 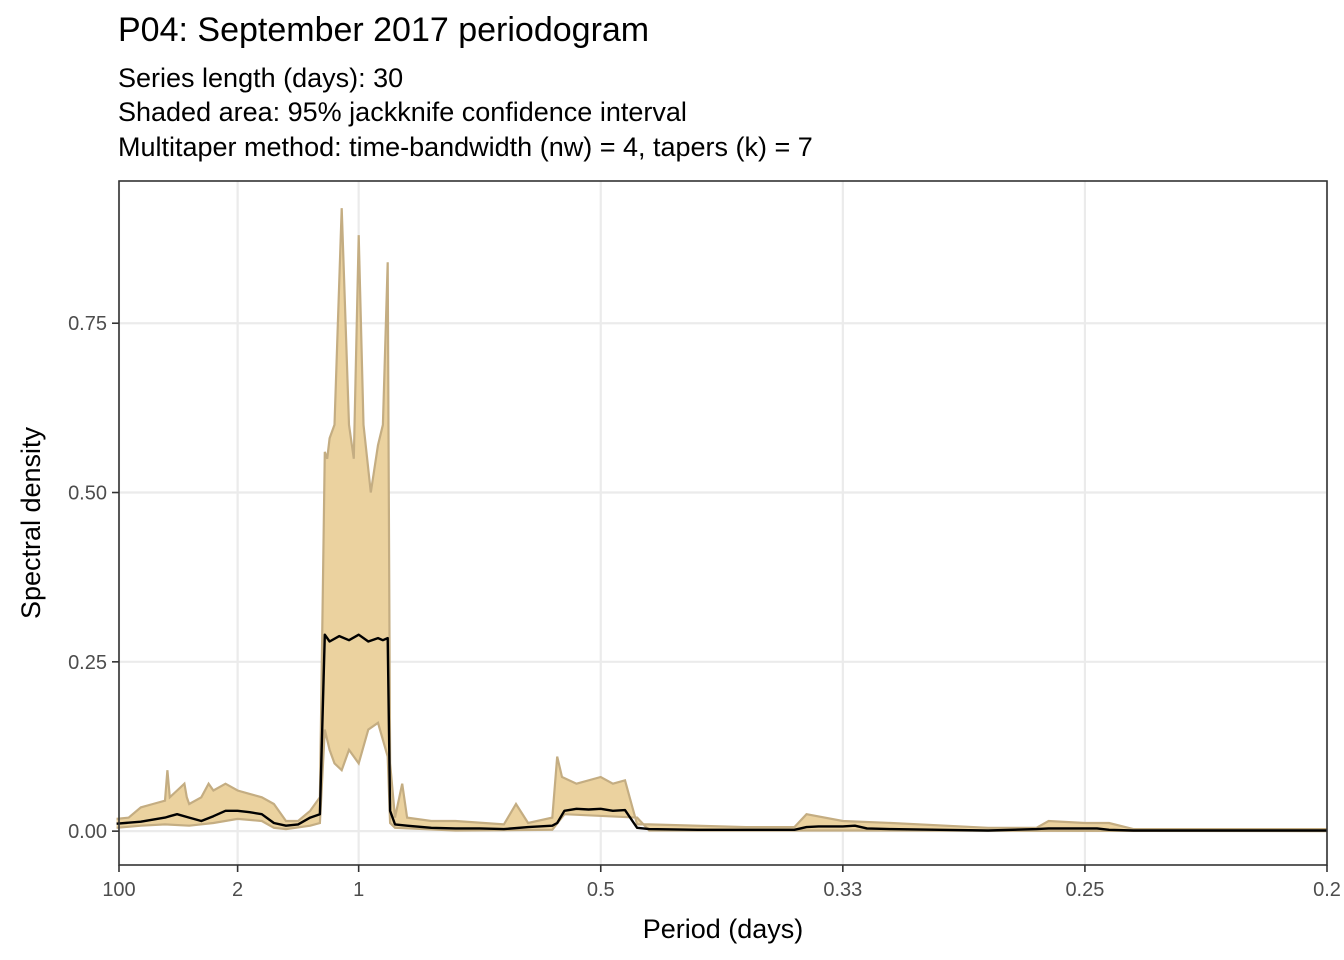 What do you see at coordinates (87, 494) in the screenshot?
I see `y-tick-label: 0.50` at bounding box center [87, 494].